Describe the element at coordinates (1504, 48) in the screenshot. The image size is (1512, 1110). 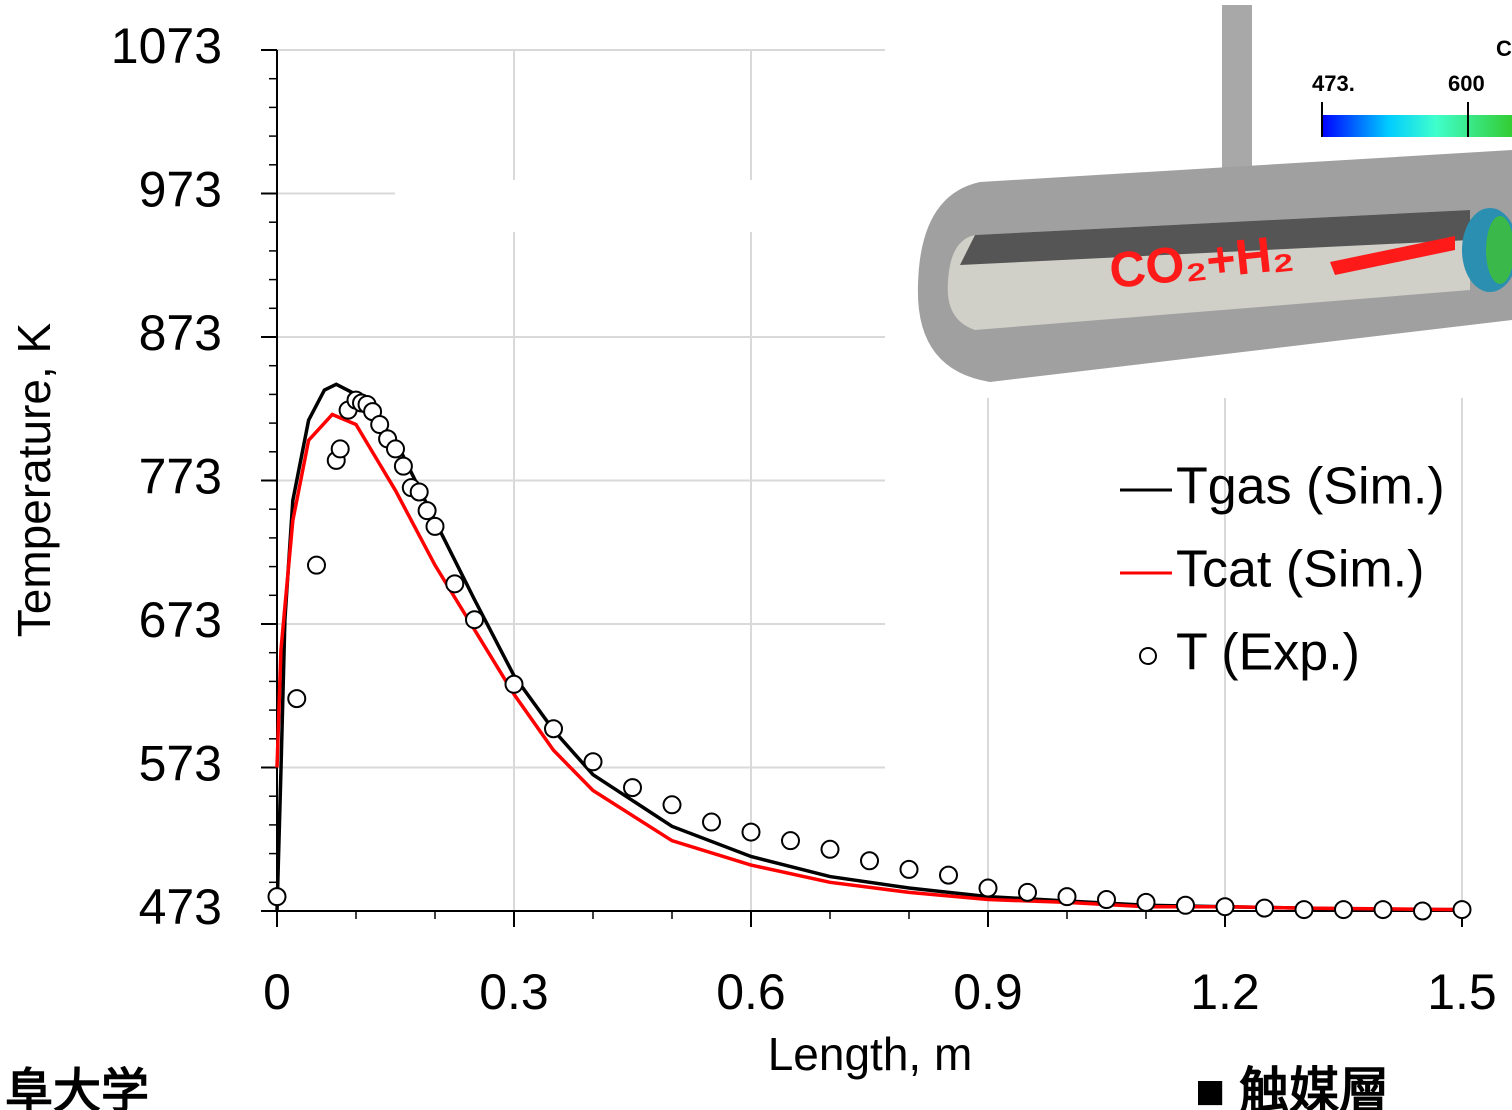
I see `colorbar-title: C` at that location.